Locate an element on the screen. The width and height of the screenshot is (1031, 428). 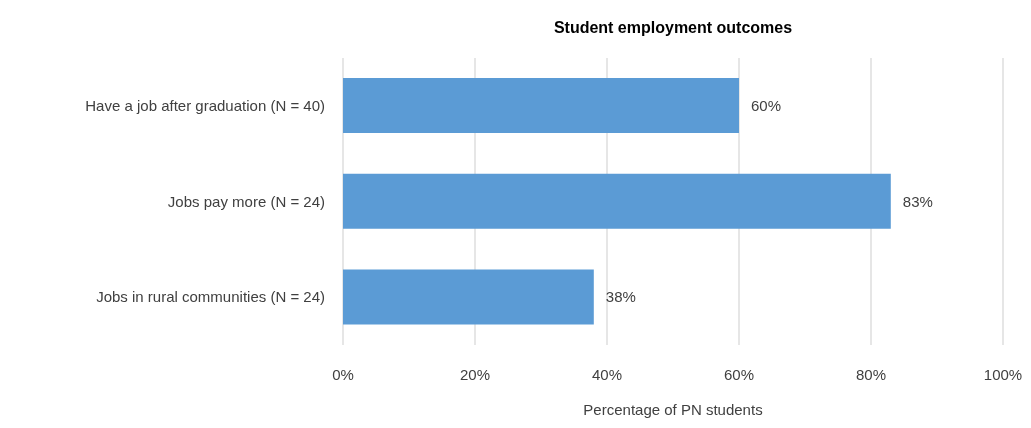
y-tick-label: Jobs in rural communities (N = 24) is located at coordinates (210, 297).